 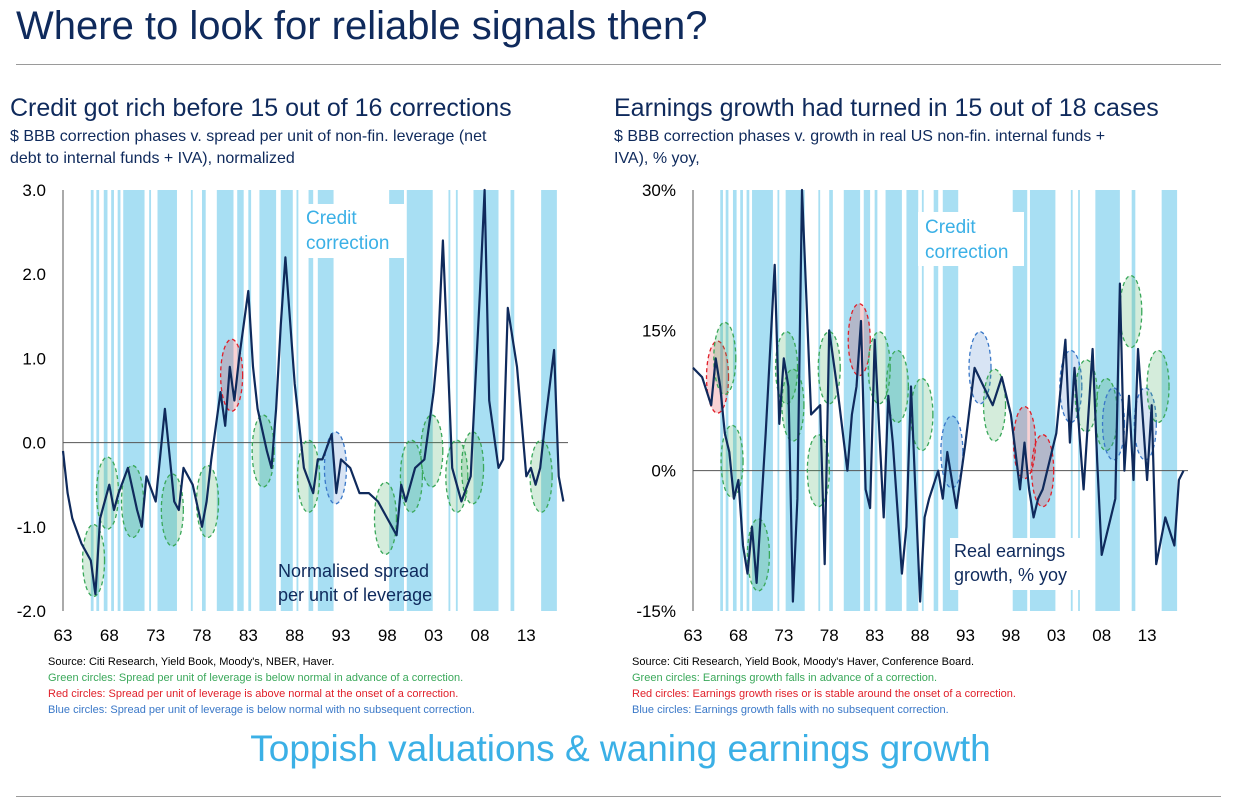 I want to click on left-x-tick-label: 63, so click(x=63, y=635).